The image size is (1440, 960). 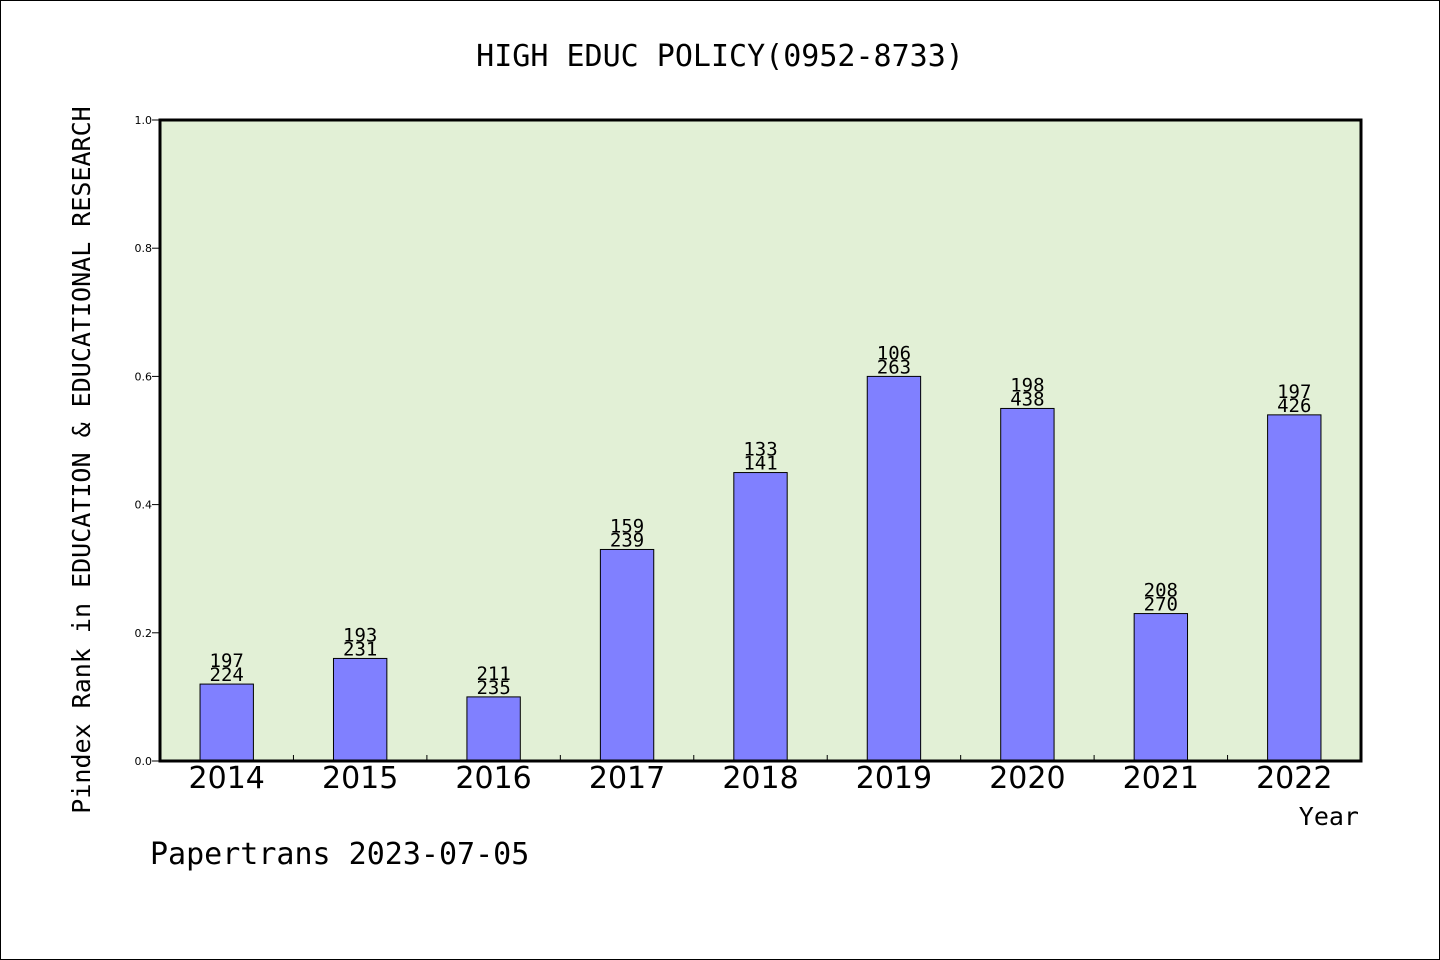 What do you see at coordinates (1027, 385) in the screenshot?
I see `bar-label-top: 198` at bounding box center [1027, 385].